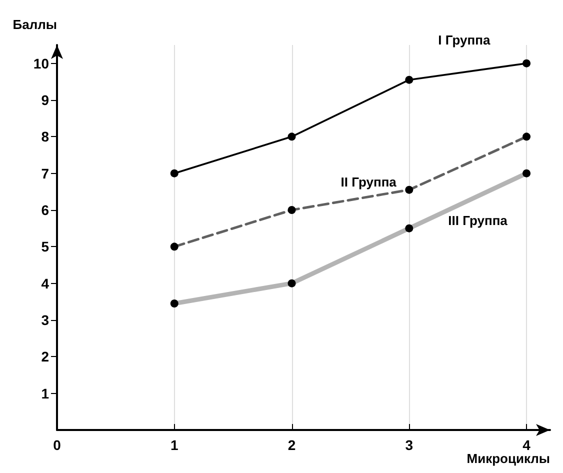  Describe the element at coordinates (526, 445) in the screenshot. I see `x-tick-label: 4` at that location.